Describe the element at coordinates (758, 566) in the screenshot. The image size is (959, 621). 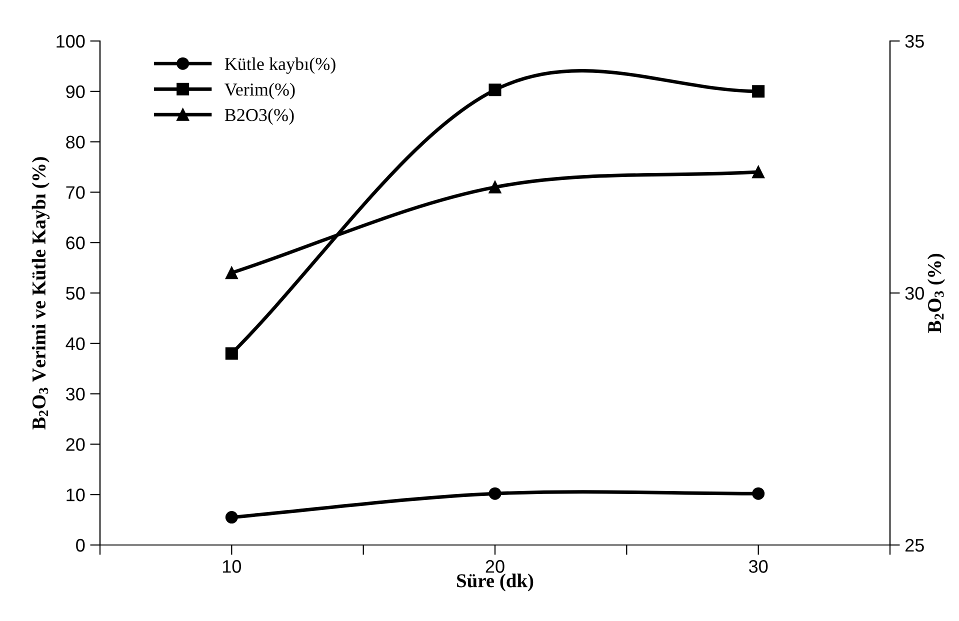
I see `x-tick-label: 30` at that location.